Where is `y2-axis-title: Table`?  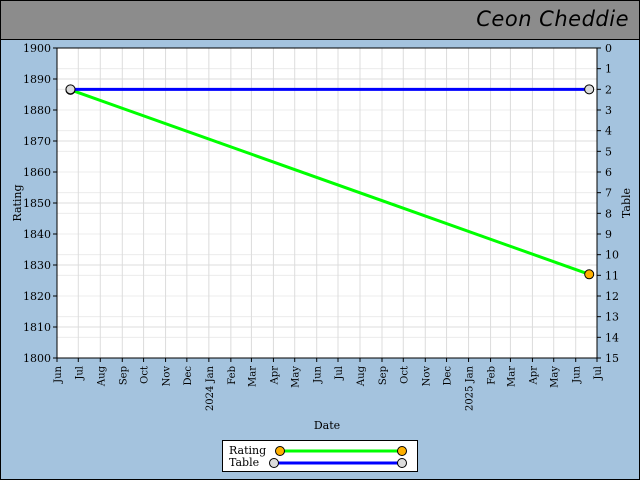 y2-axis-title: Table is located at coordinates (626, 203).